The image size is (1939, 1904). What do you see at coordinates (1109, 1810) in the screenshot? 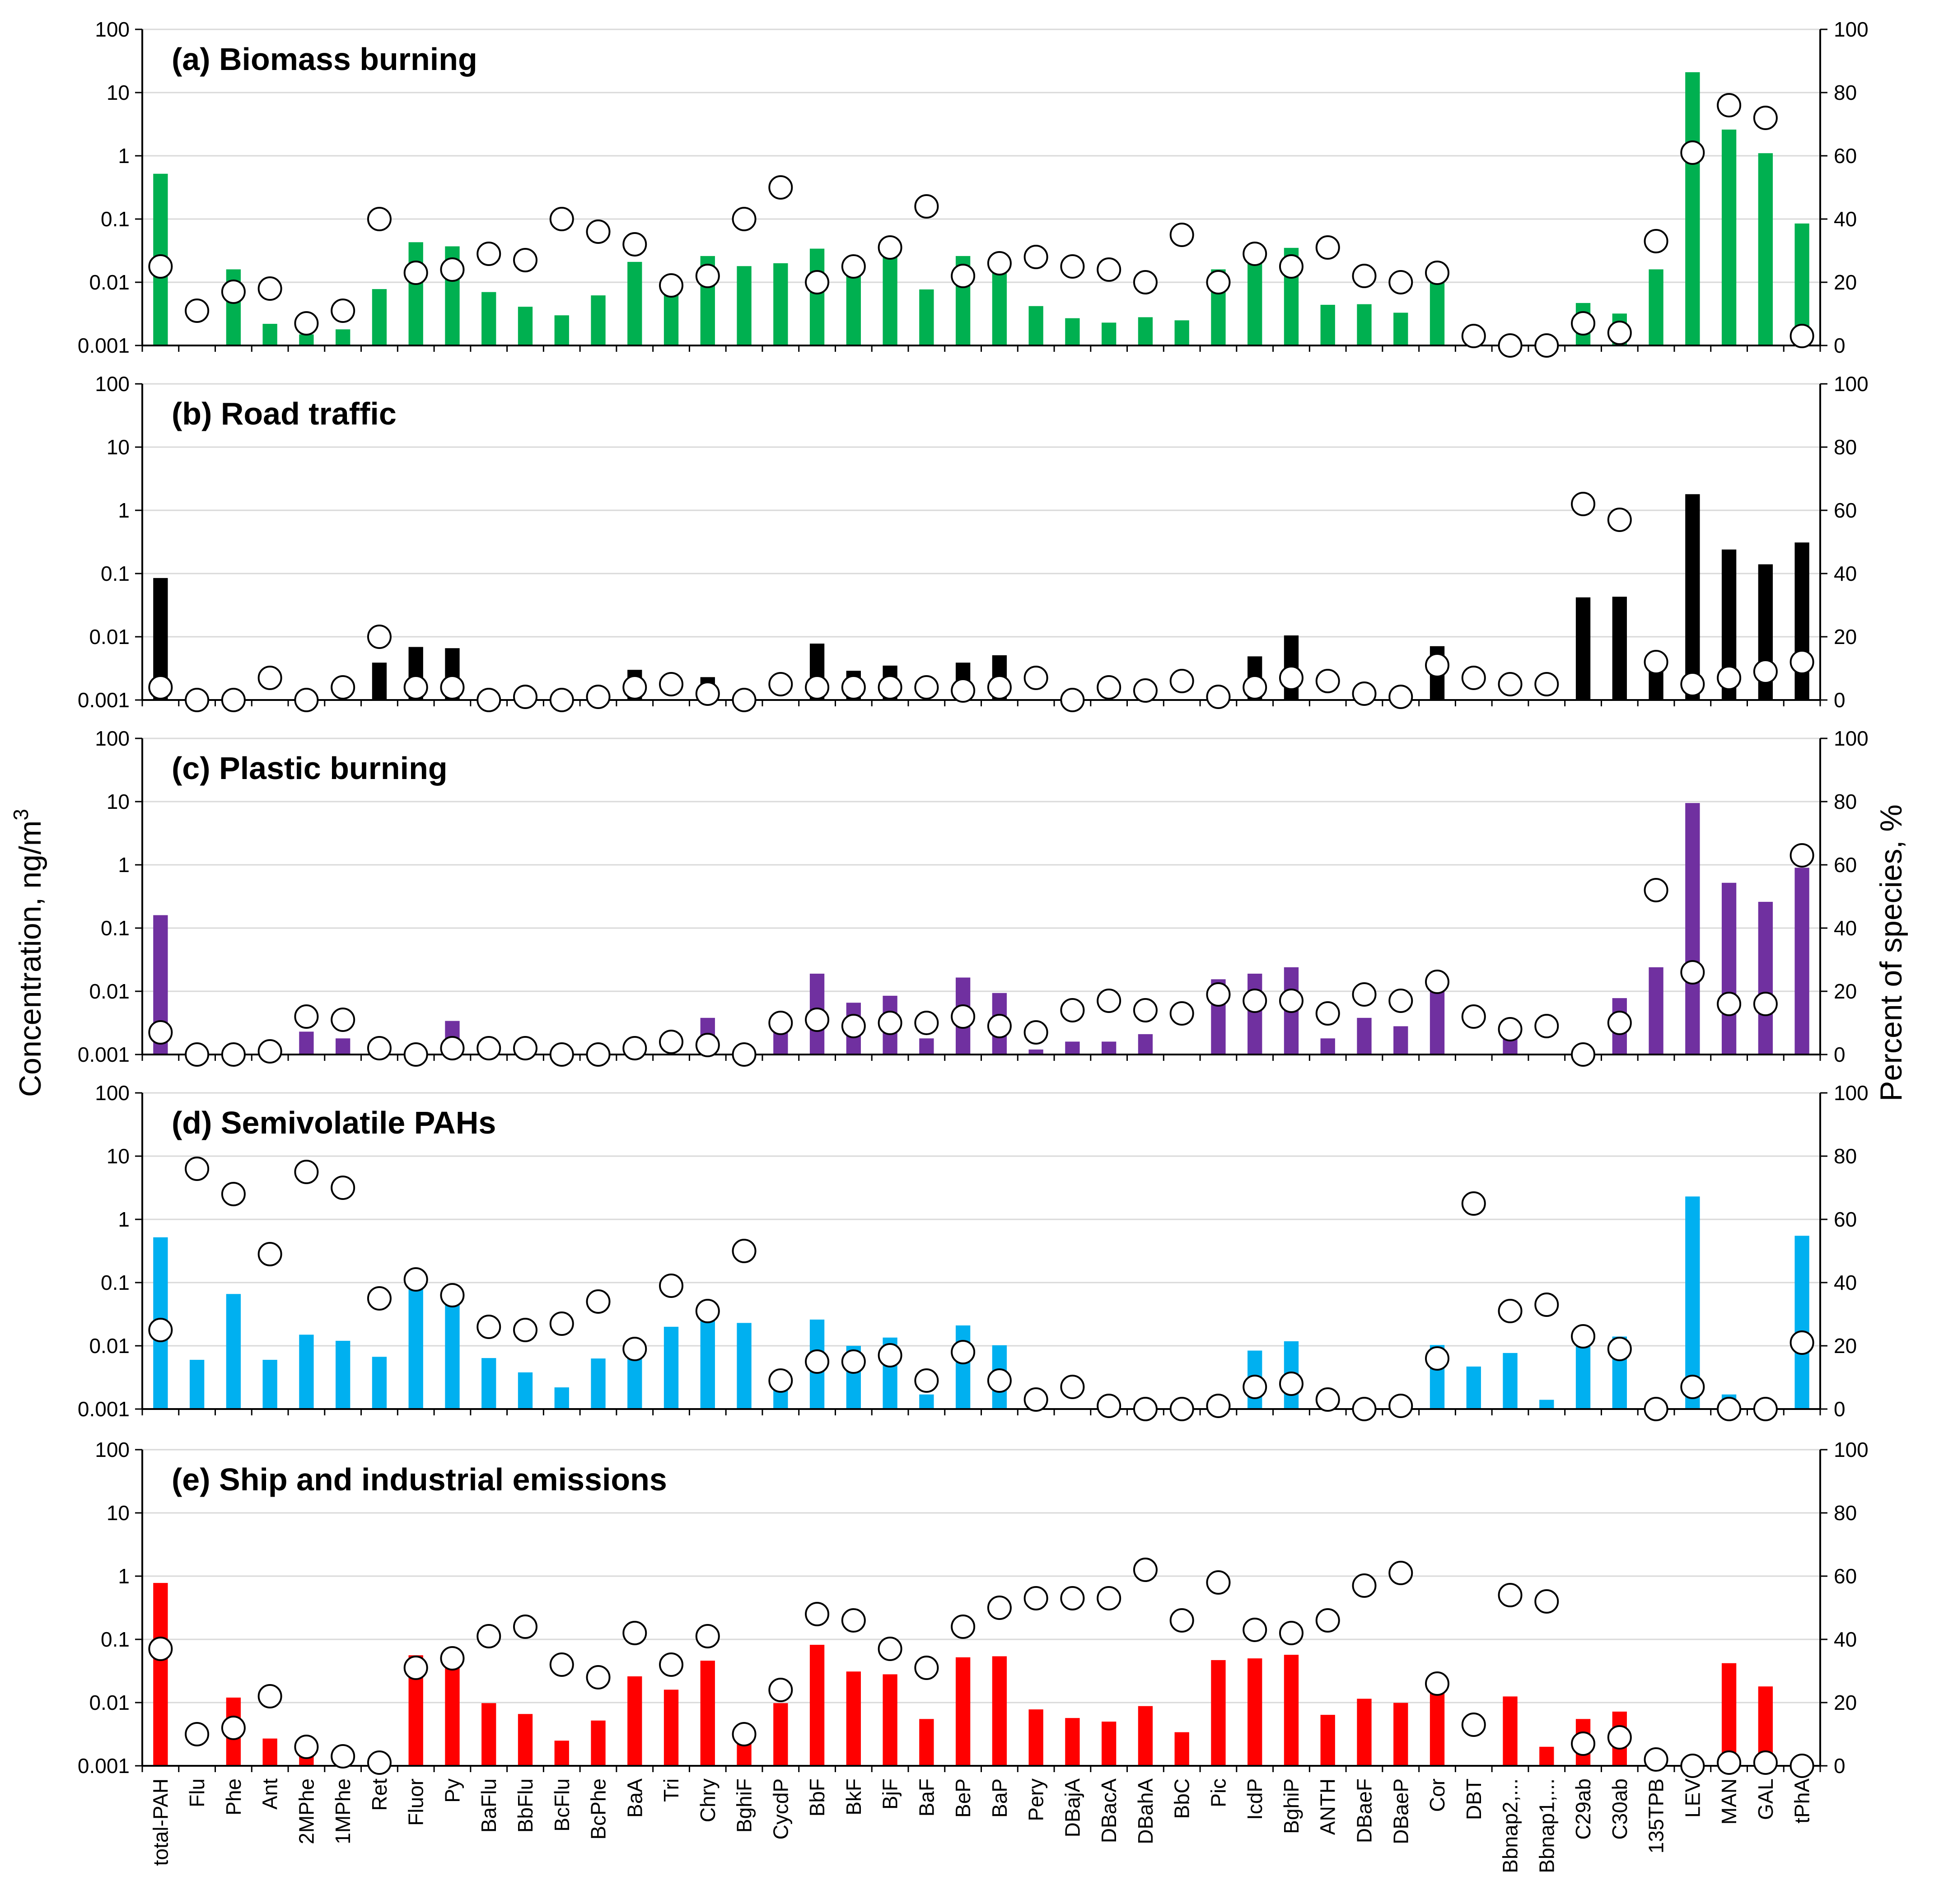
I see `x-category-label: DBacA` at bounding box center [1109, 1810].